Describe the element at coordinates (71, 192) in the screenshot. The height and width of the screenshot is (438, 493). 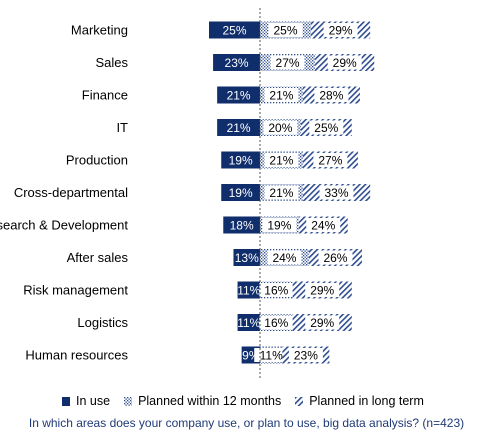
I see `category-label-cross-departmental: Cross-departmental` at that location.